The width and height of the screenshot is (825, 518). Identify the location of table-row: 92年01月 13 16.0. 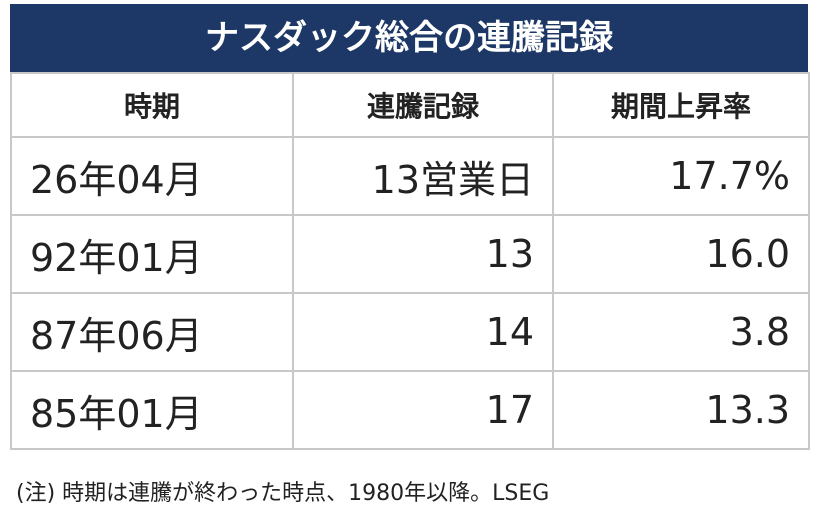
(410, 254).